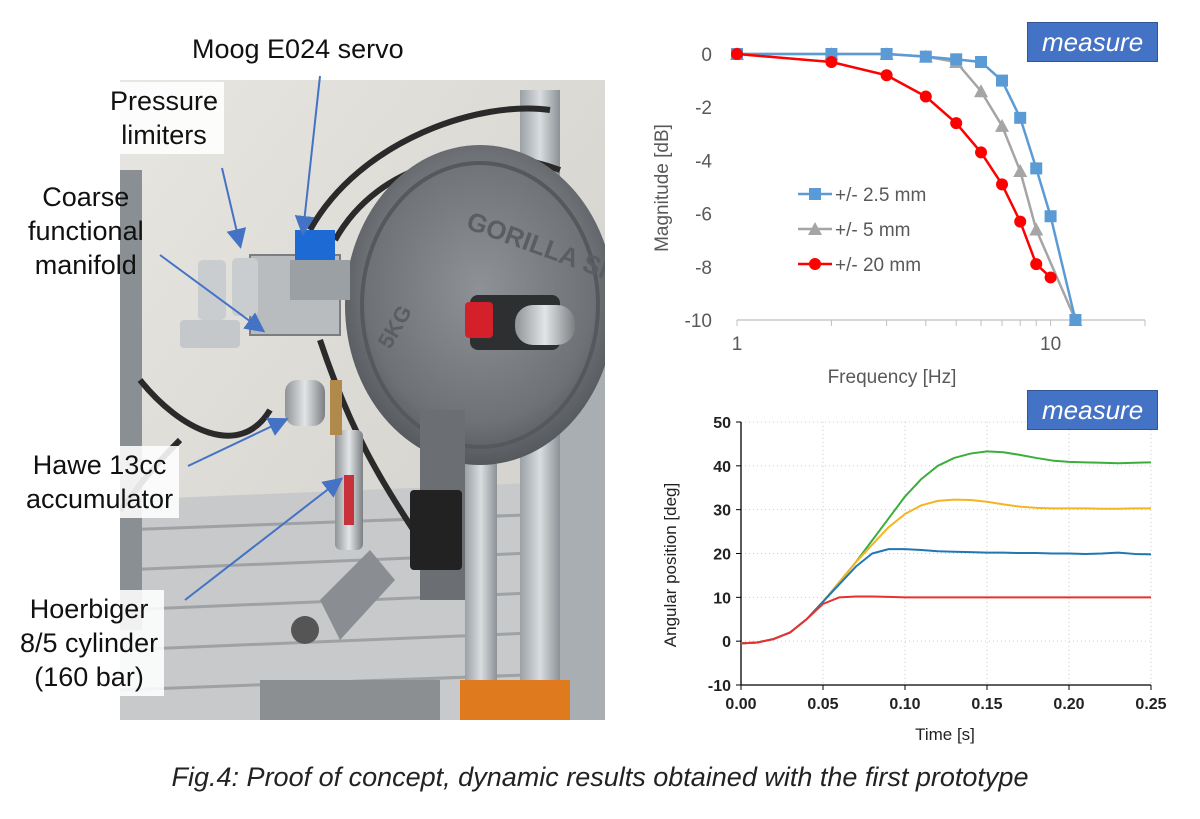  What do you see at coordinates (164, 118) in the screenshot?
I see `label-pressure-limiters: Pressure limiters` at bounding box center [164, 118].